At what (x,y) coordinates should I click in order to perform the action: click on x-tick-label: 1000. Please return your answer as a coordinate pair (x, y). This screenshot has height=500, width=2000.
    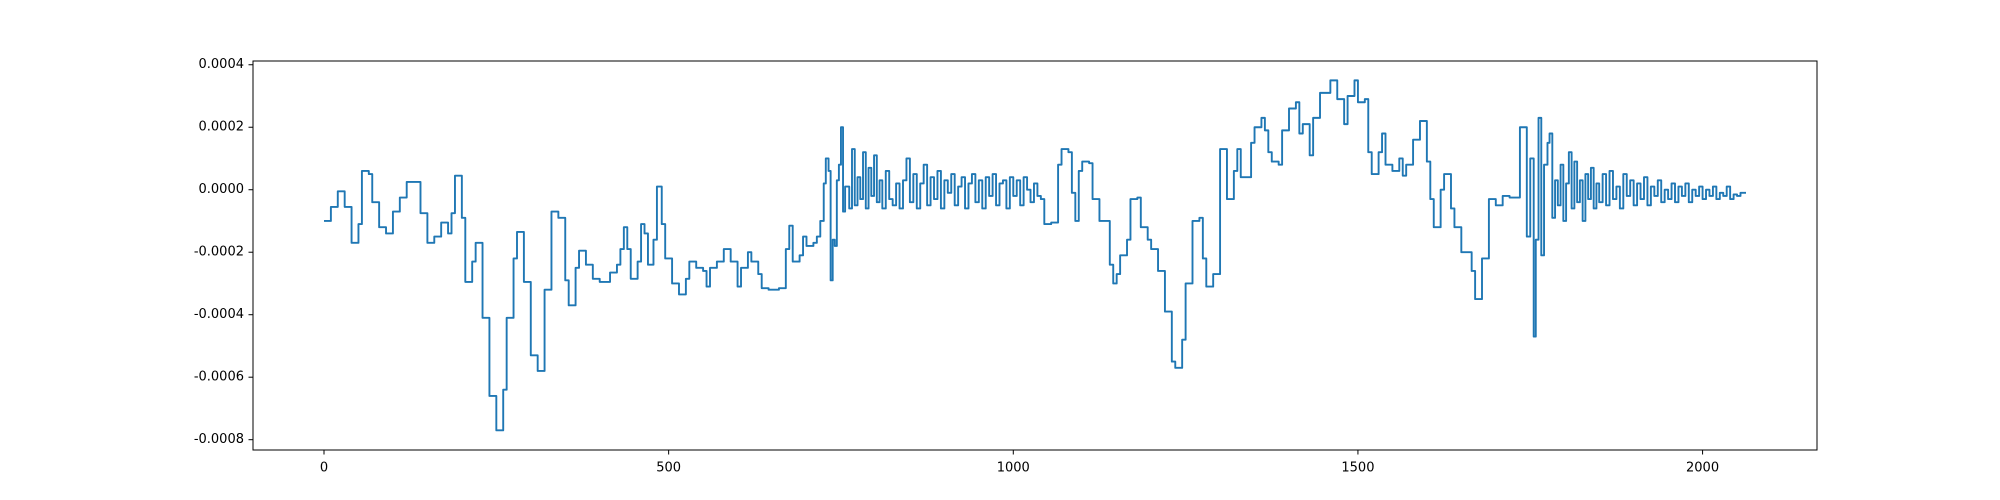
    Looking at the image, I should click on (1013, 468).